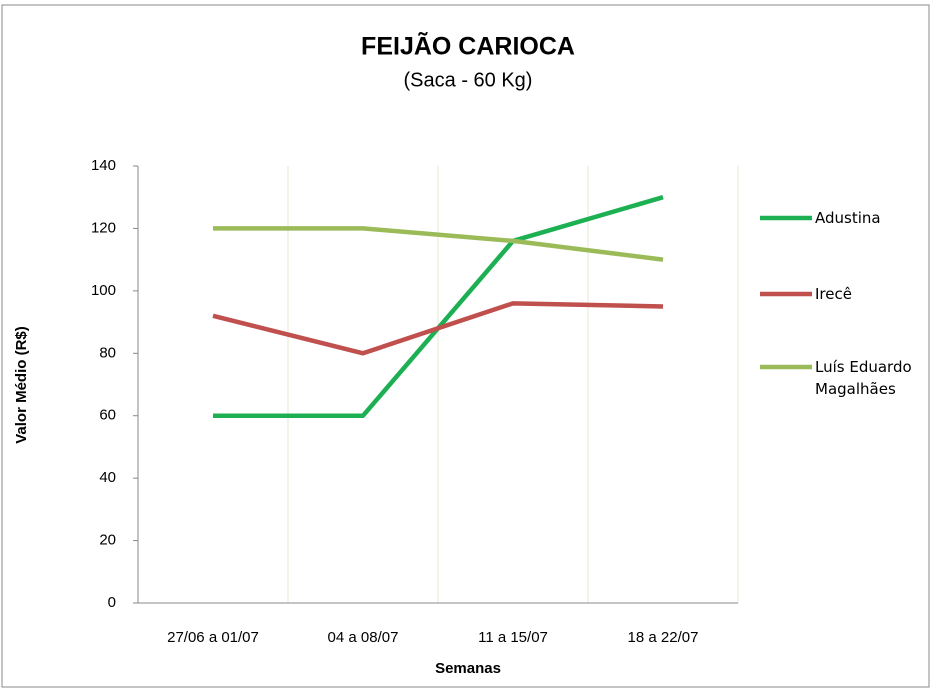 The width and height of the screenshot is (933, 690). I want to click on y-tick-label: 60, so click(107, 415).